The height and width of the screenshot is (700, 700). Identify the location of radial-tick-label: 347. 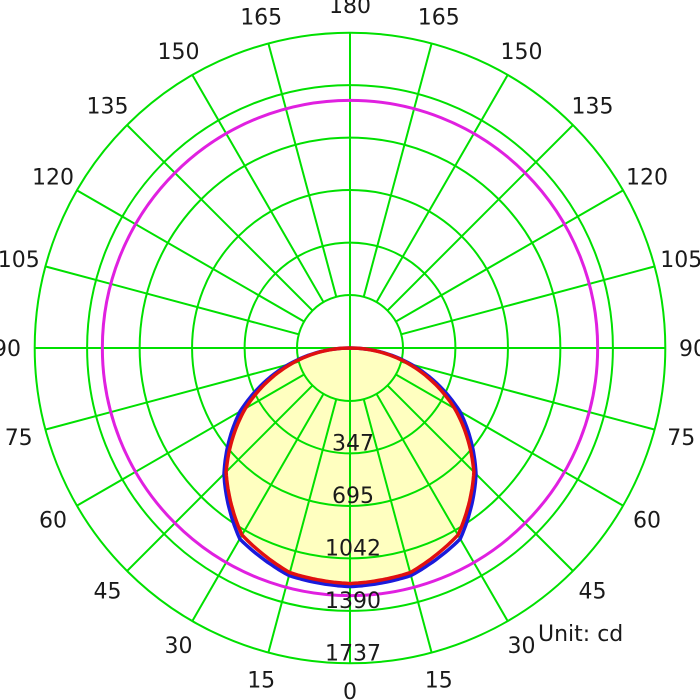
(353, 443).